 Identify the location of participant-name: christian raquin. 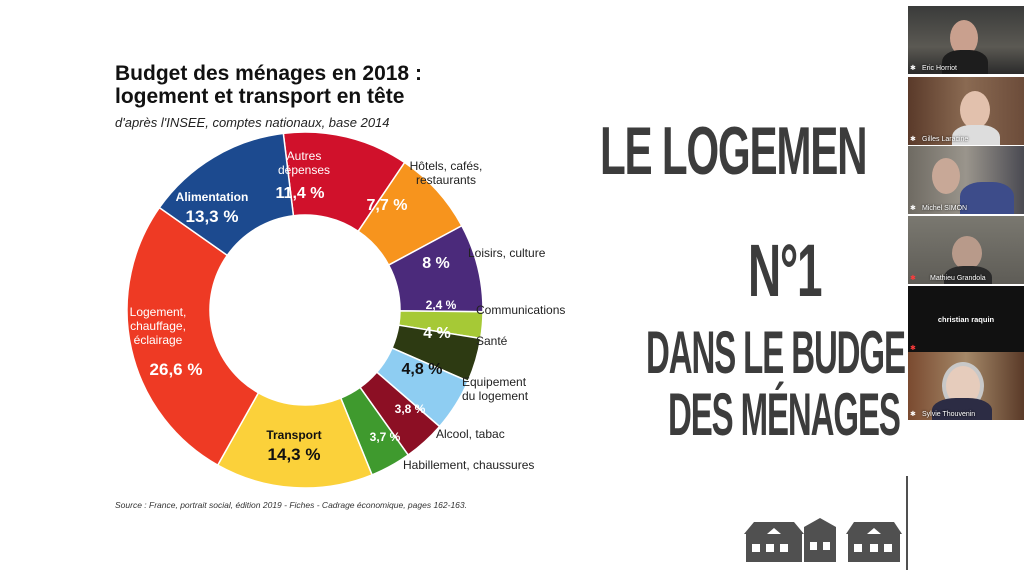
(966, 319).